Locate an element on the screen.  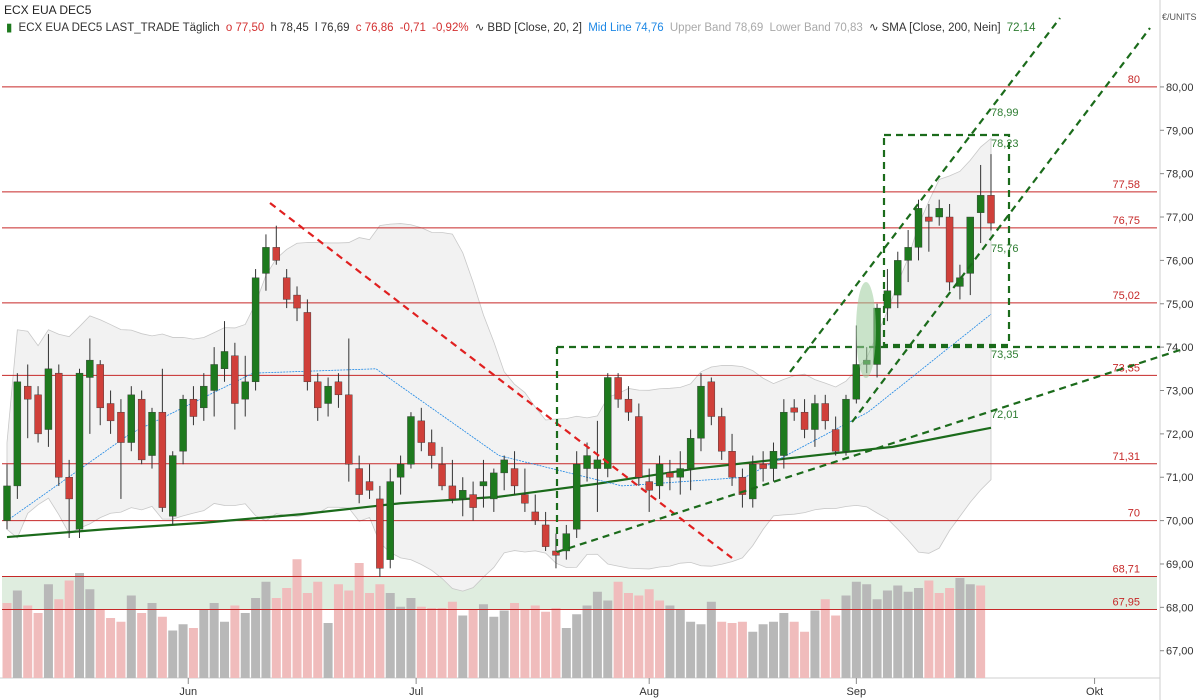
high-value: h 78,45 is located at coordinates (289, 28).